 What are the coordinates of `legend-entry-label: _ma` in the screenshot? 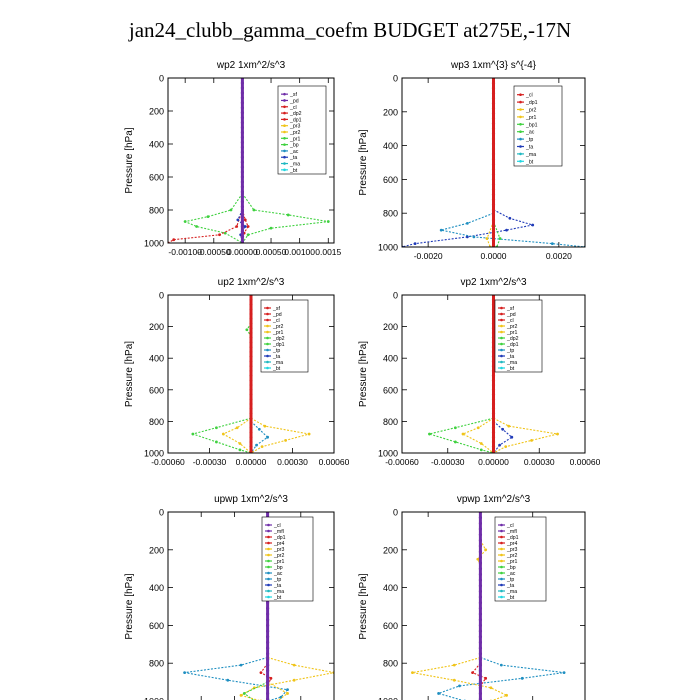 It's located at (511, 363).